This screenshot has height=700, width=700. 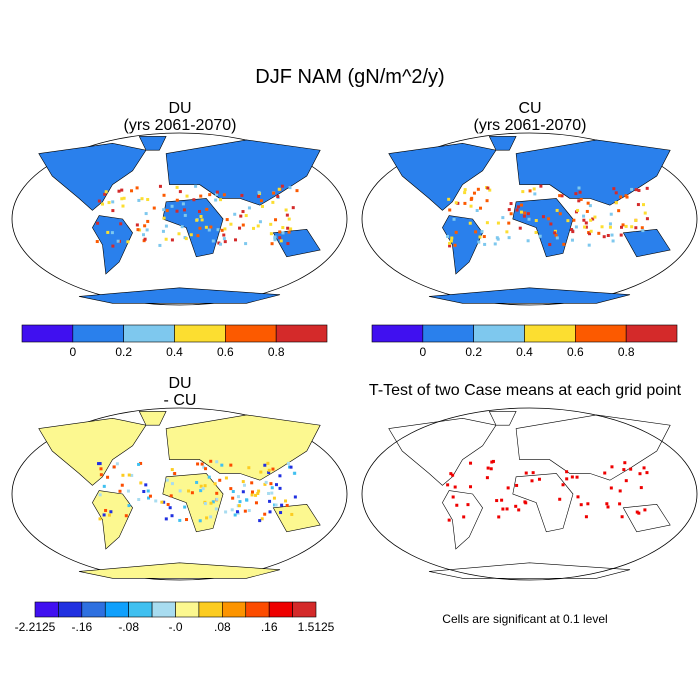 What do you see at coordinates (200, 333) in the screenshot?
I see `colorbar-box` at bounding box center [200, 333].